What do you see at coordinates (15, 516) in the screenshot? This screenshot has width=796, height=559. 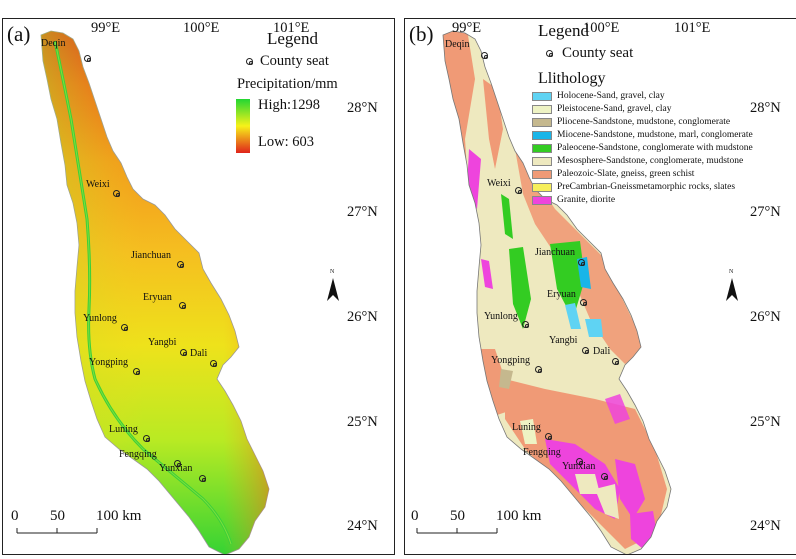 I see `scale-label-0: 0` at bounding box center [15, 516].